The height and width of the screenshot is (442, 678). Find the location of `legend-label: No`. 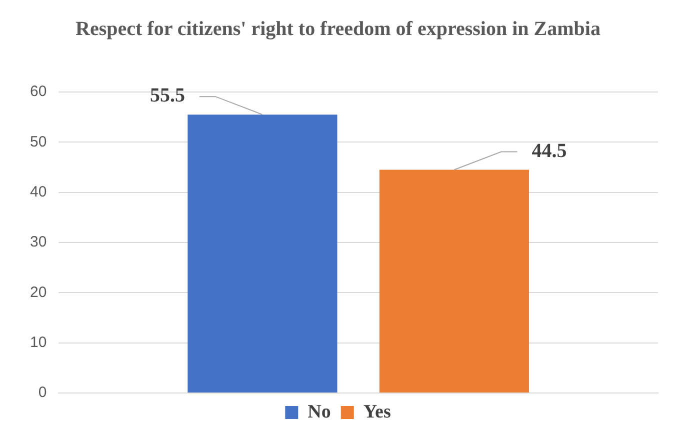

legend-label: No is located at coordinates (319, 411).